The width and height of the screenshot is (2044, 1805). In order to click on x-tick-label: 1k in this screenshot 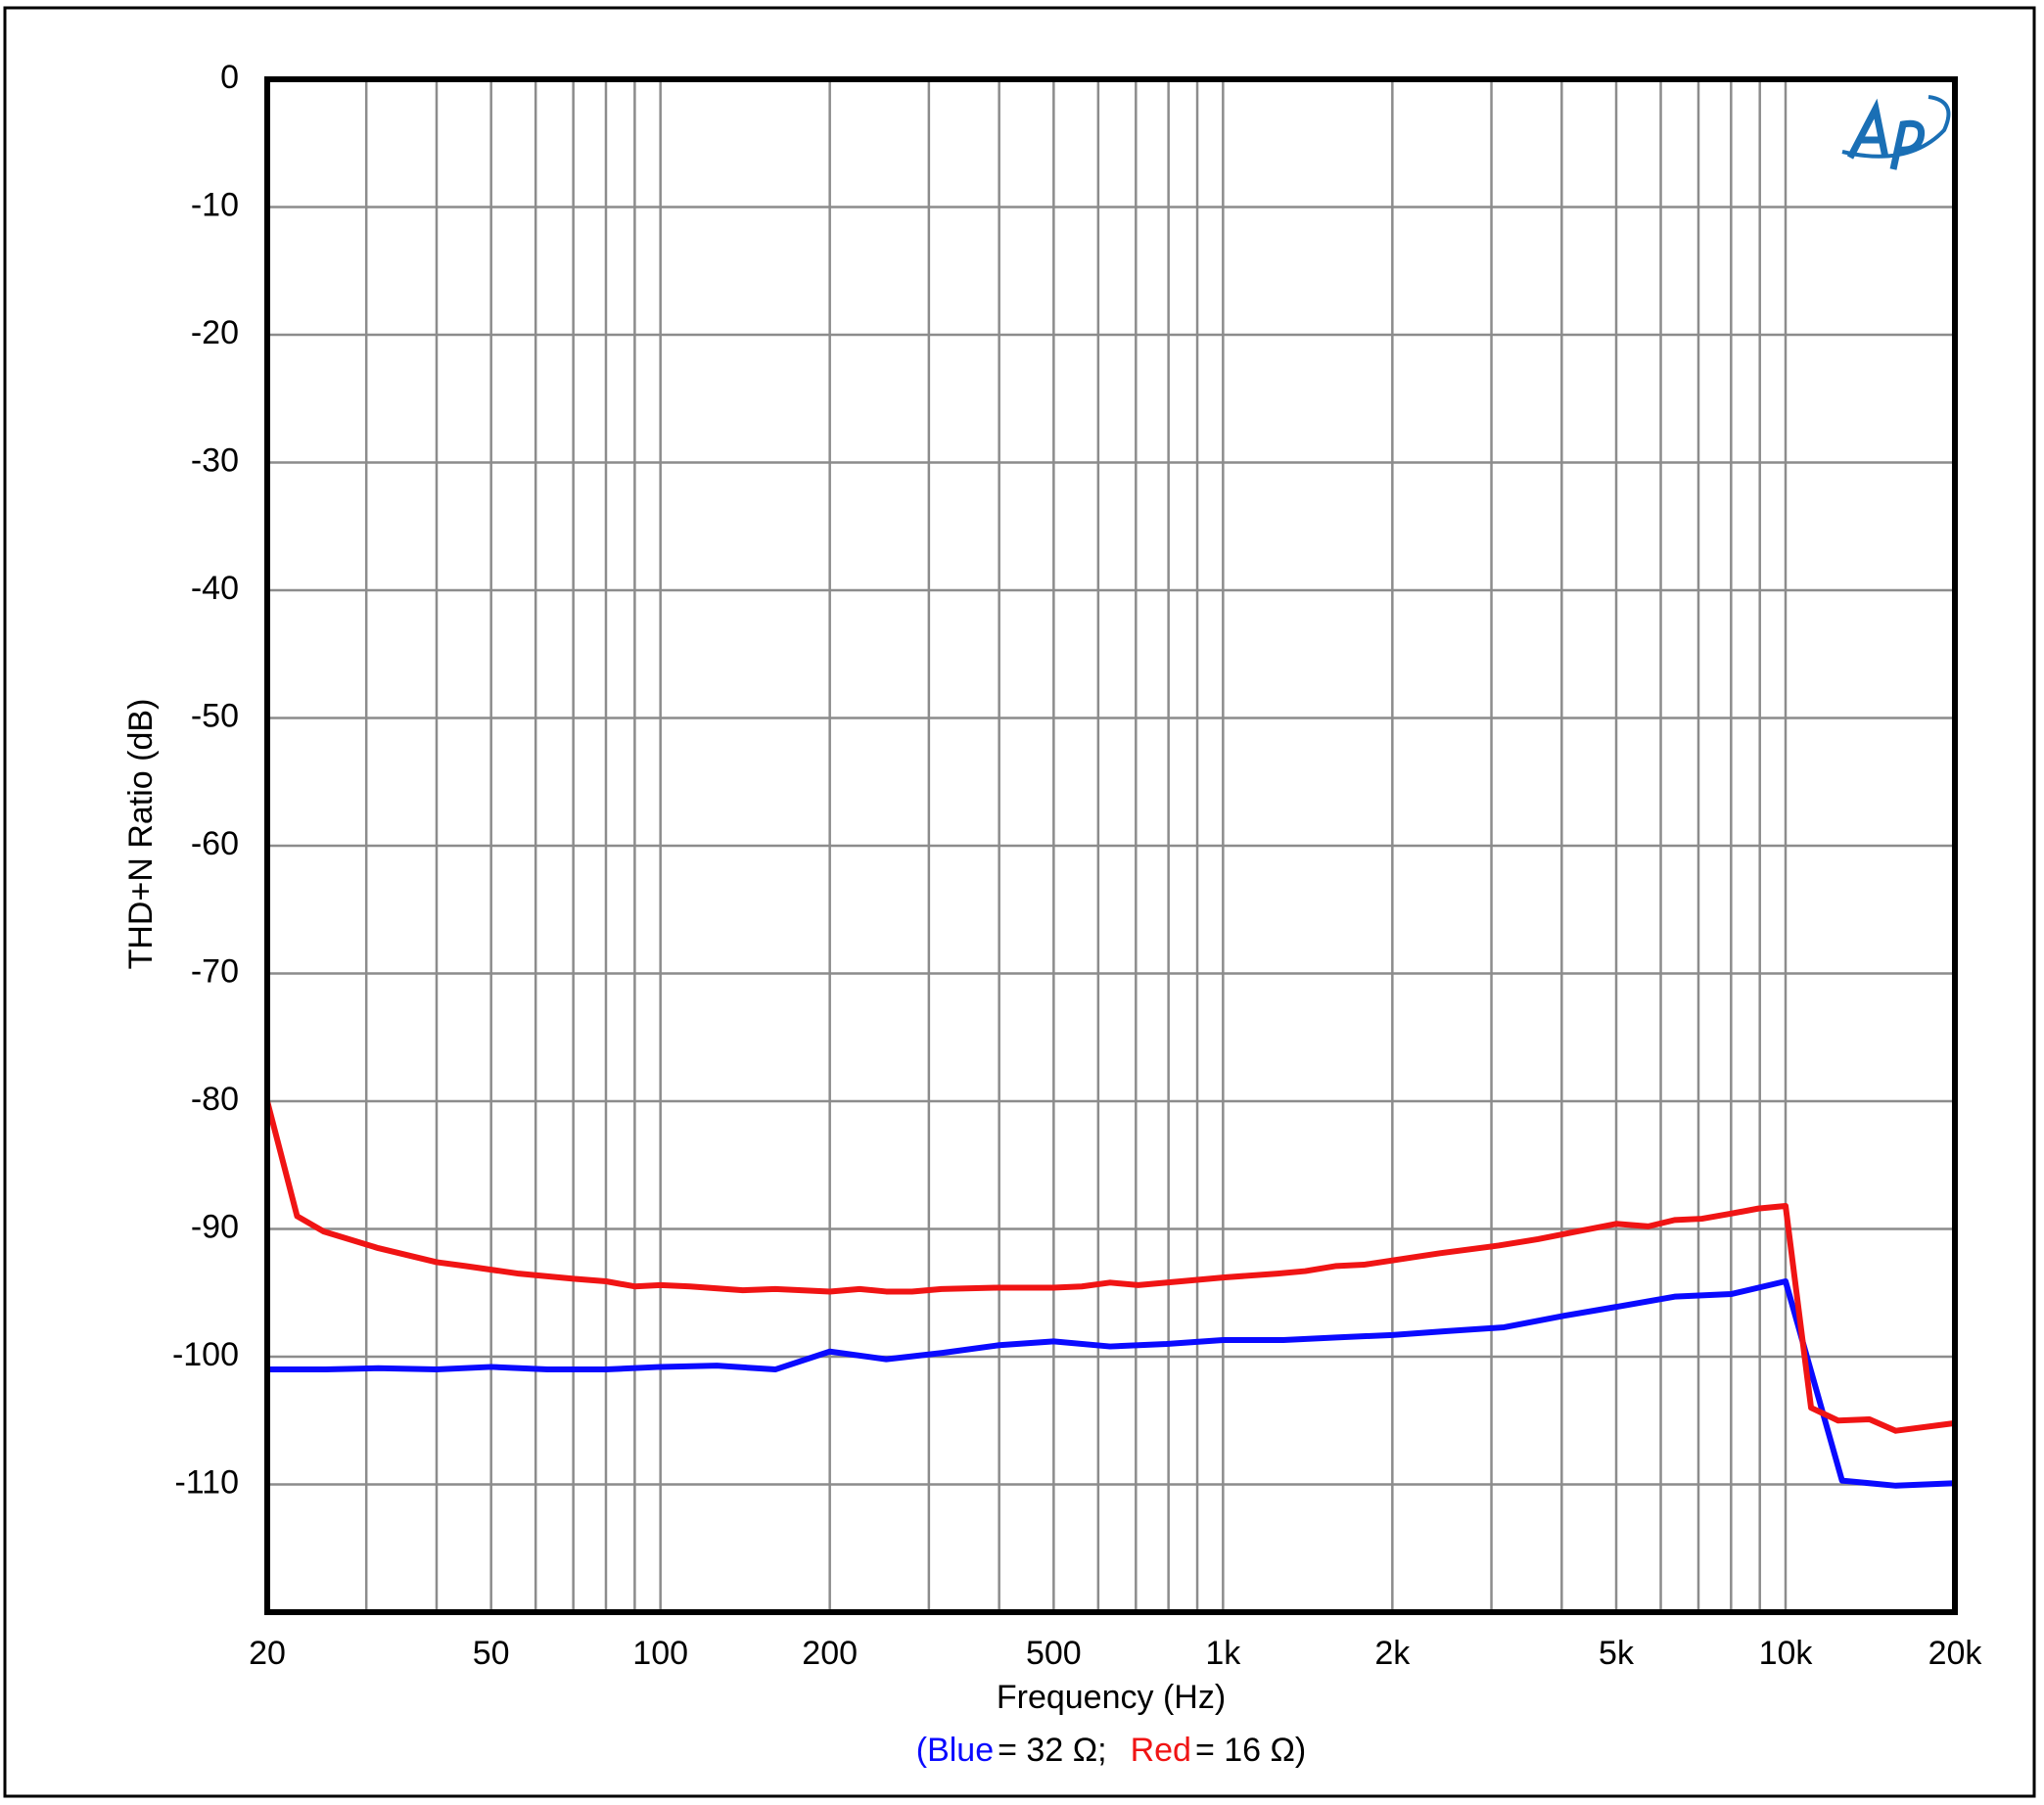, I will do `click(1223, 1653)`.